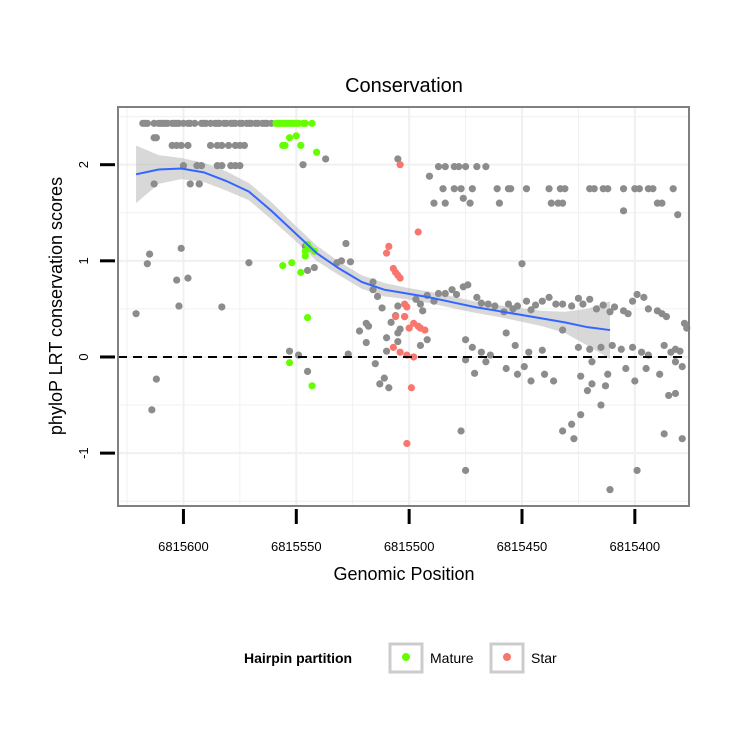  Describe the element at coordinates (404, 86) in the screenshot. I see `chart-title: Conservation` at that location.